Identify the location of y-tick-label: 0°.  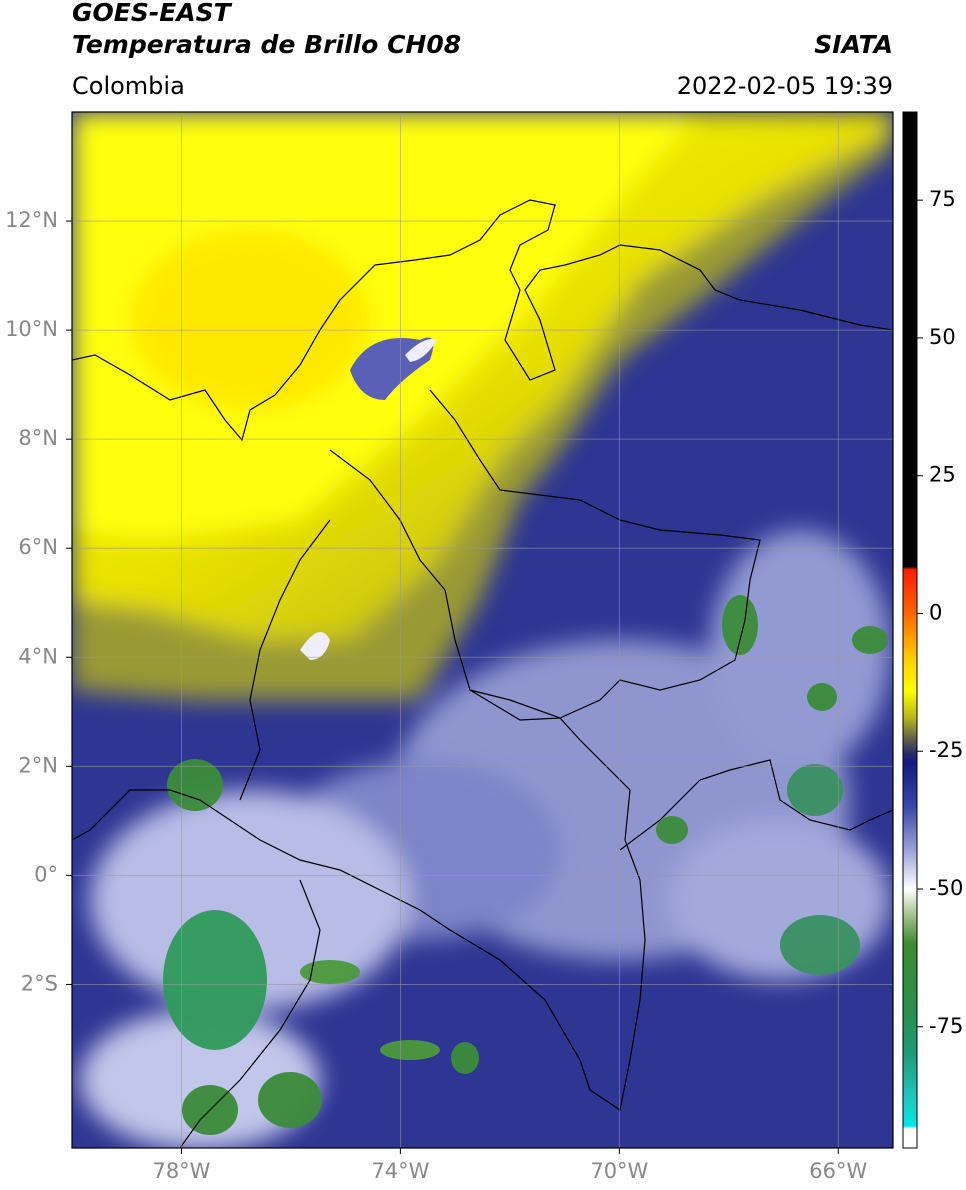
(46, 874).